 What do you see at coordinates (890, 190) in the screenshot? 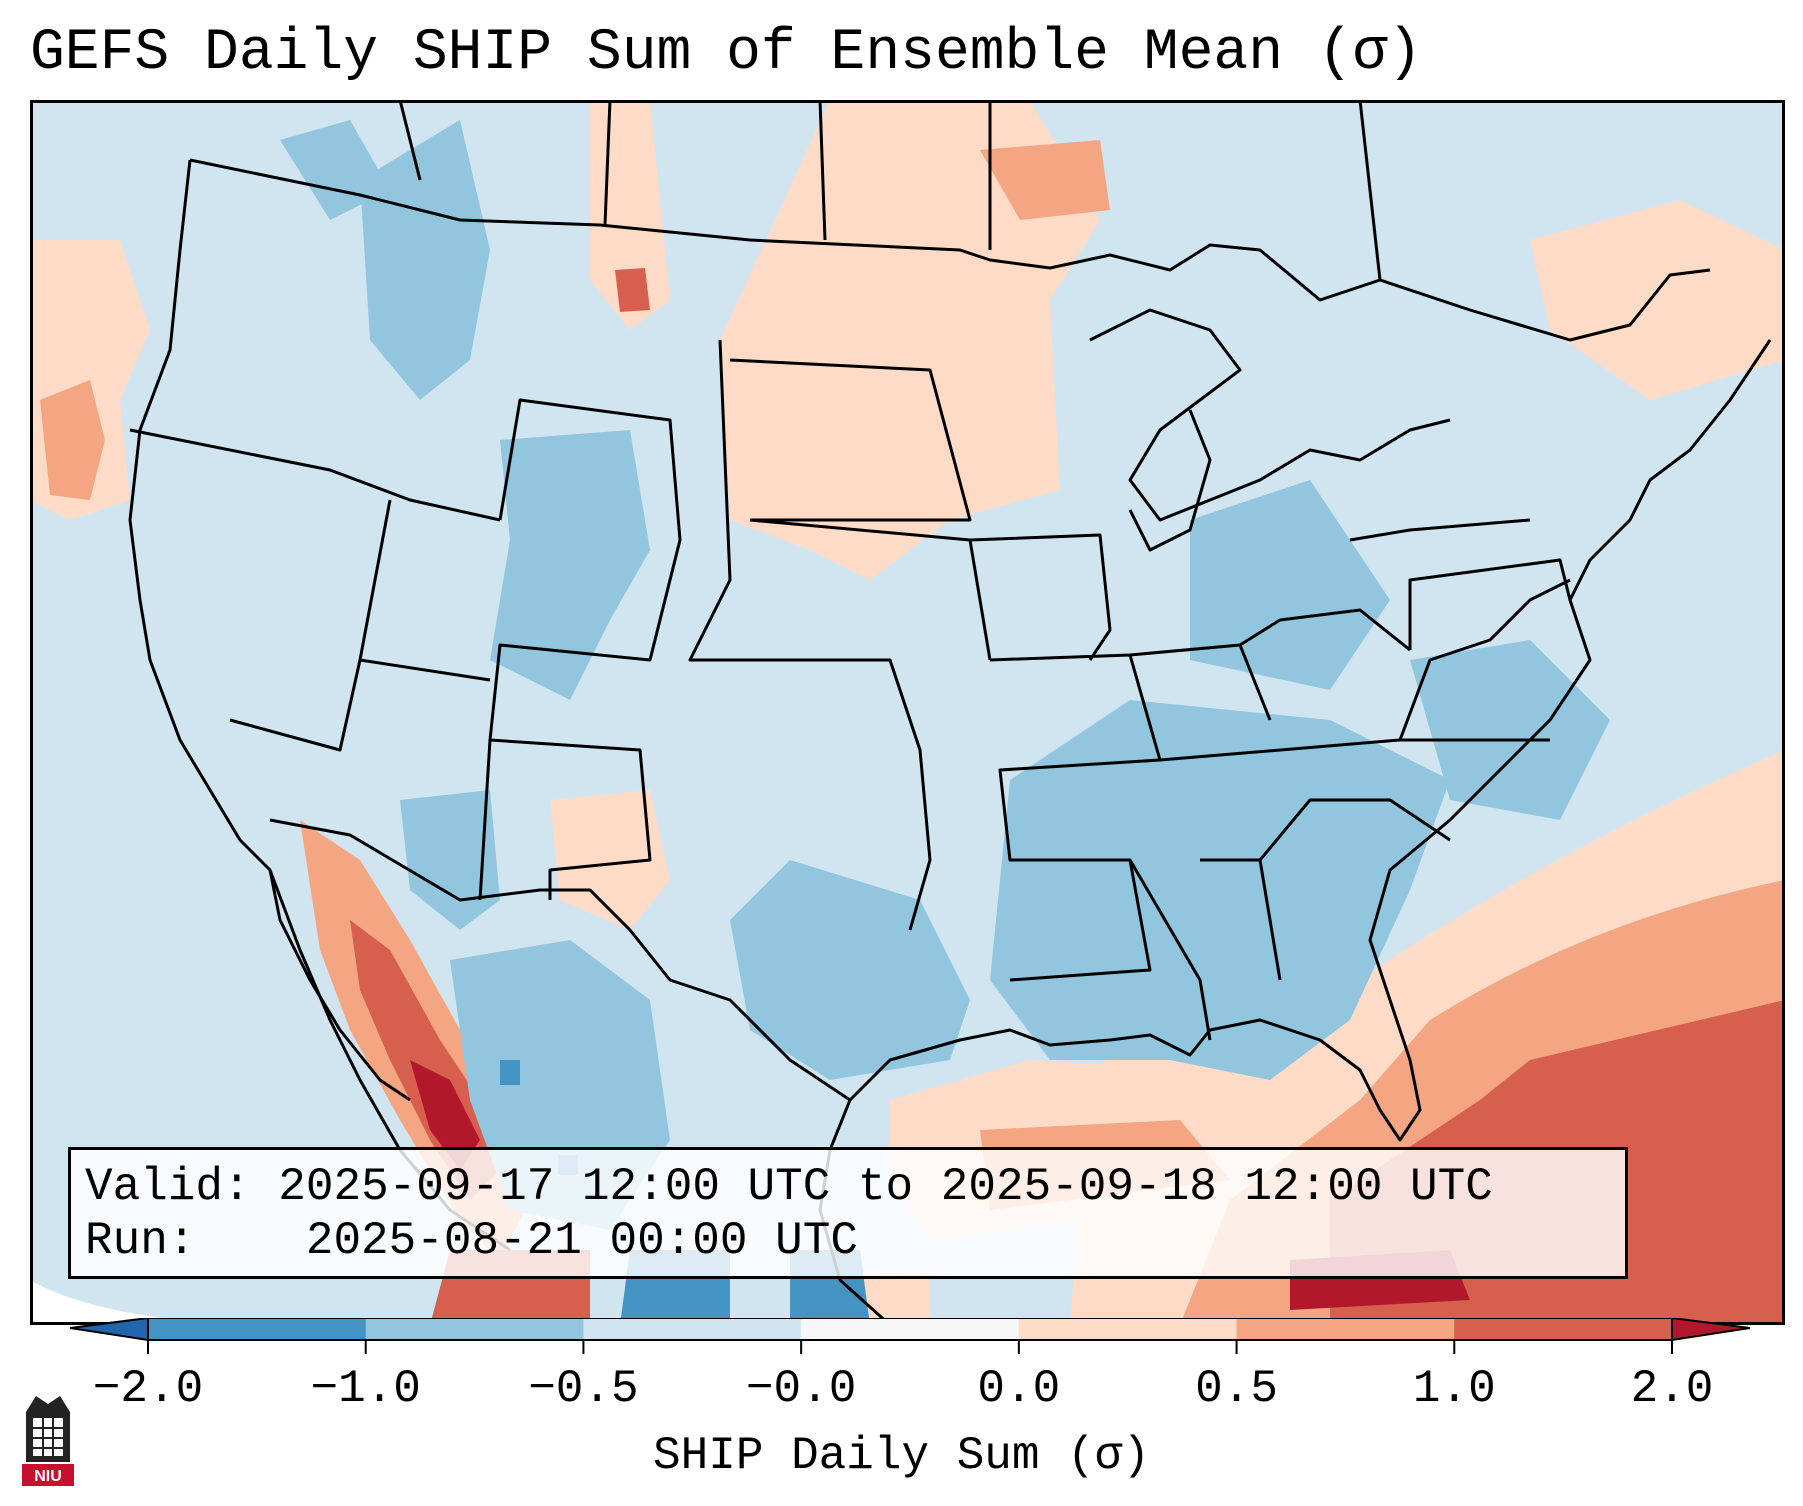
I see `canada-provinces` at bounding box center [890, 190].